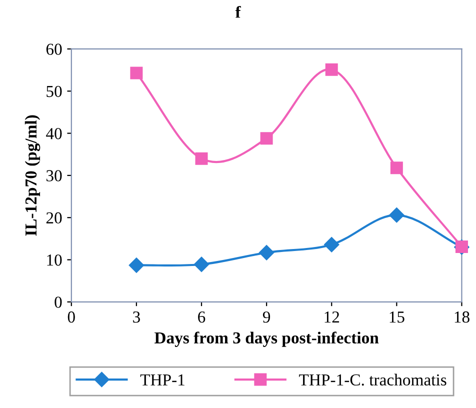  What do you see at coordinates (54, 176) in the screenshot?
I see `y-tick-label: 30` at bounding box center [54, 176].